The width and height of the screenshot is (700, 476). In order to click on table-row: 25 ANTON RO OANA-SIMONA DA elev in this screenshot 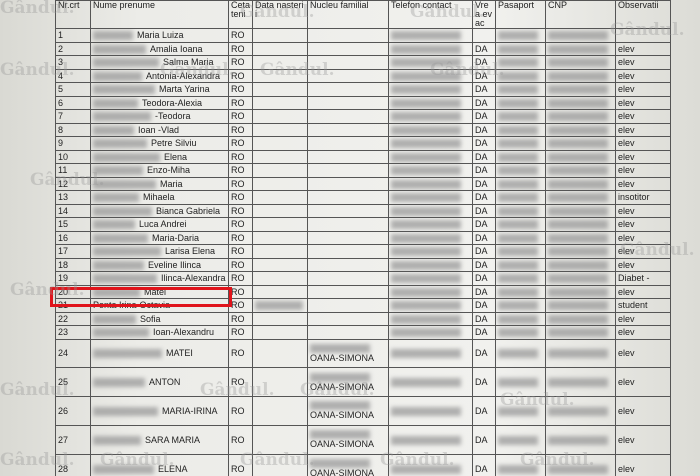, I will do `click(363, 382)`.